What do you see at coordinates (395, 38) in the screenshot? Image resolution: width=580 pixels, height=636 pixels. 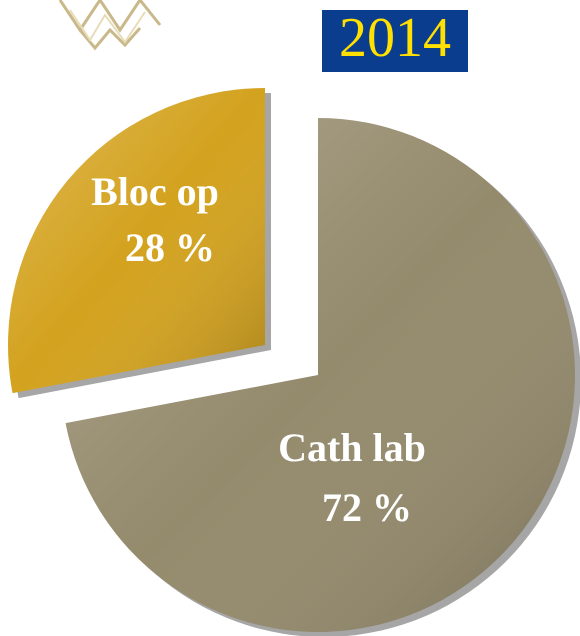 I see `chart-title: 2014` at bounding box center [395, 38].